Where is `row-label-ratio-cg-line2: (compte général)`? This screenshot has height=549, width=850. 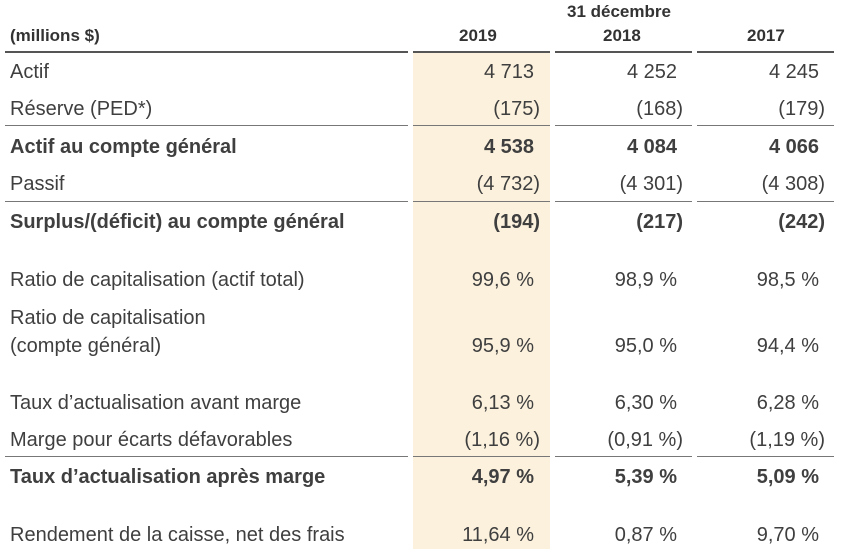 row-label-ratio-cg-line2: (compte général) is located at coordinates (86, 346).